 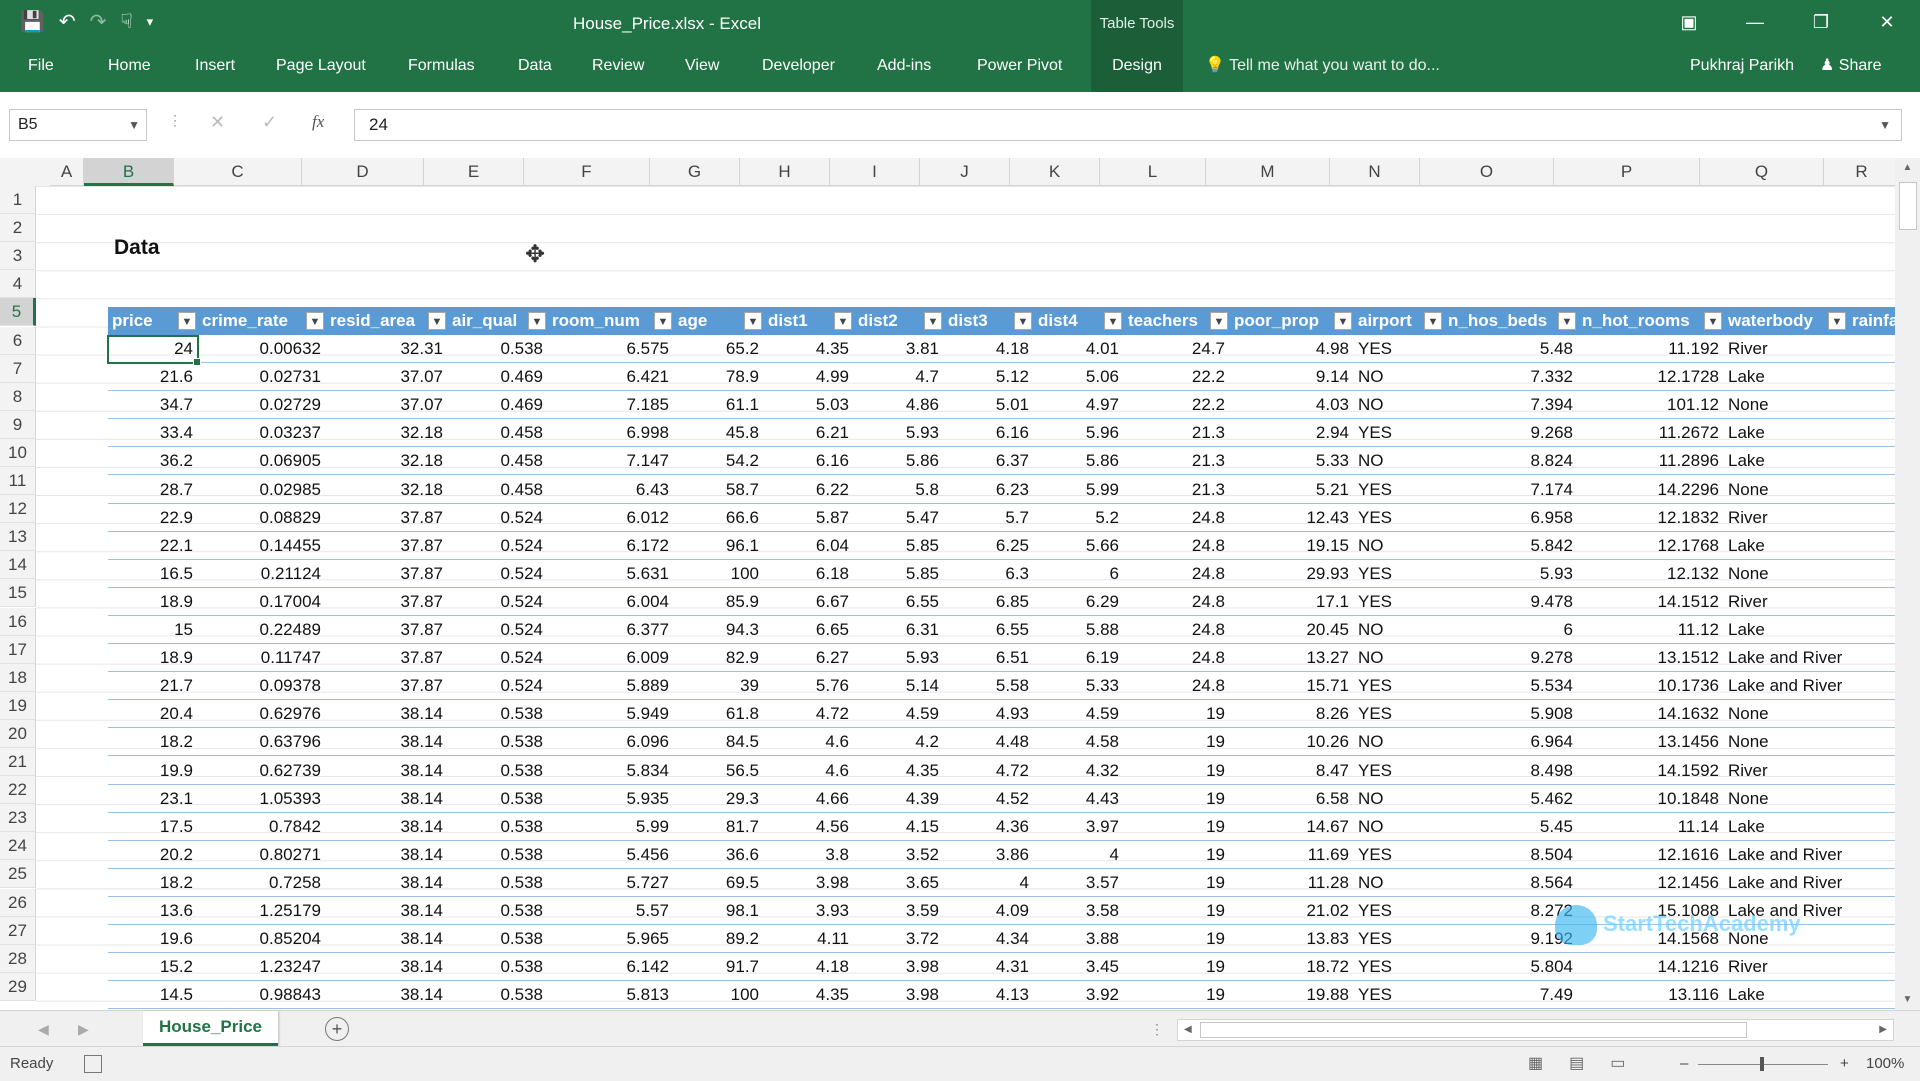 What do you see at coordinates (18, 396) in the screenshot?
I see `row-header: 8` at bounding box center [18, 396].